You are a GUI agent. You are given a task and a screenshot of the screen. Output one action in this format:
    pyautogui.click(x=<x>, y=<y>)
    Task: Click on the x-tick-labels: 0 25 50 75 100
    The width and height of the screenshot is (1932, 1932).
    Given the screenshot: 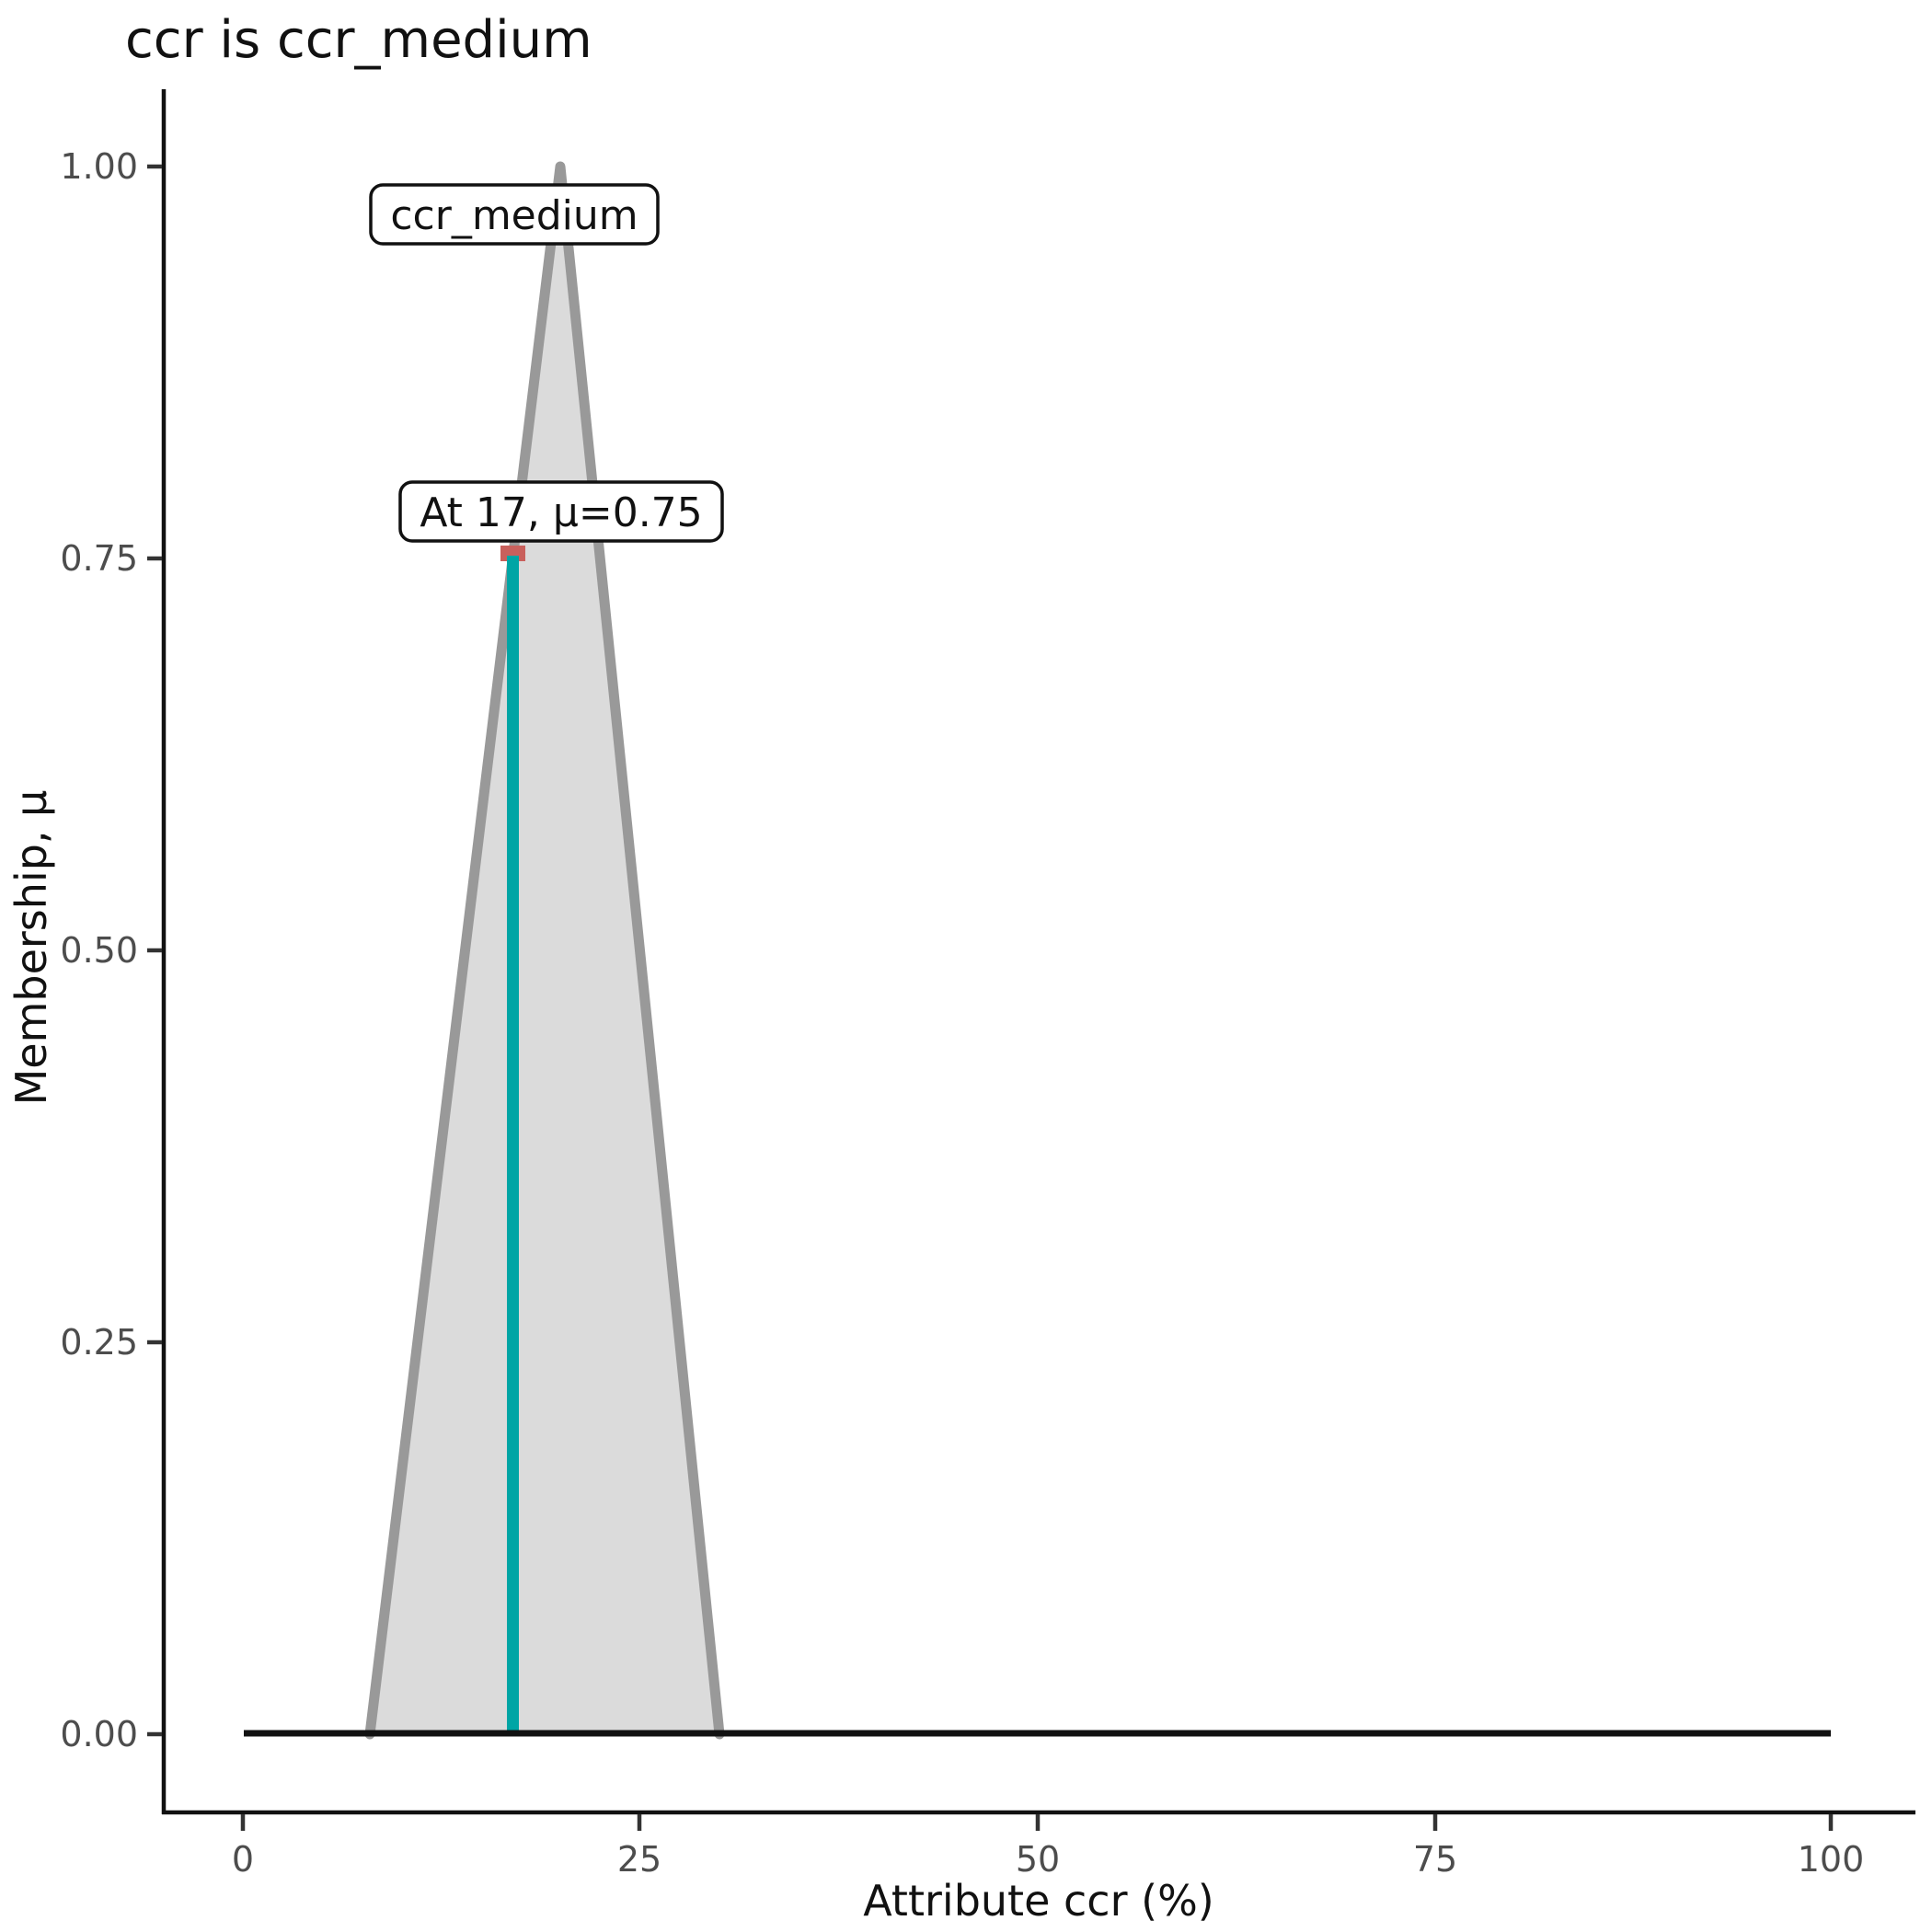 What is the action you would take?
    pyautogui.click(x=1048, y=1859)
    